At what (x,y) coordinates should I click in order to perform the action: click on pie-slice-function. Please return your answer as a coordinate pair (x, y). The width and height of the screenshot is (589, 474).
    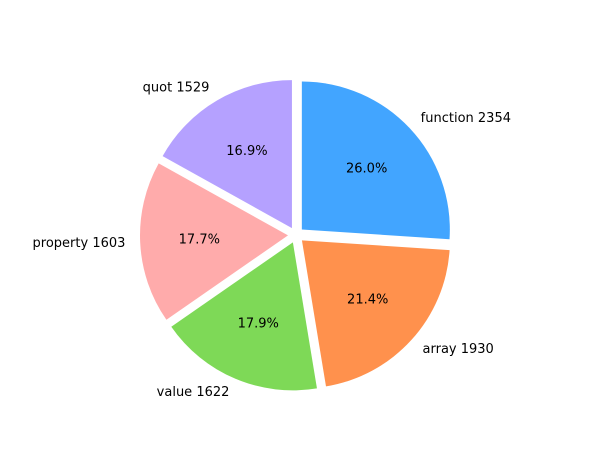
    Looking at the image, I should click on (375, 160).